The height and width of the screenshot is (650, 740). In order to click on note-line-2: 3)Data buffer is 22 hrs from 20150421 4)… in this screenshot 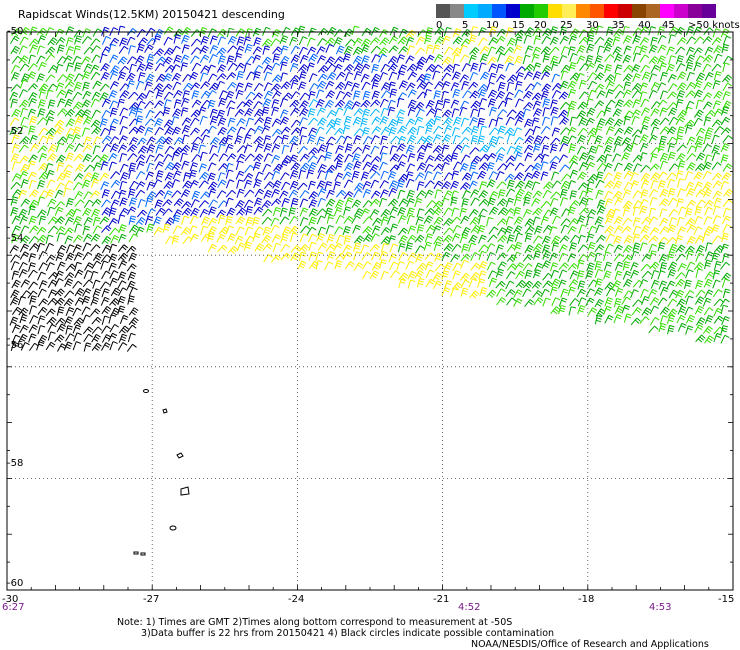, I will do `click(348, 633)`.